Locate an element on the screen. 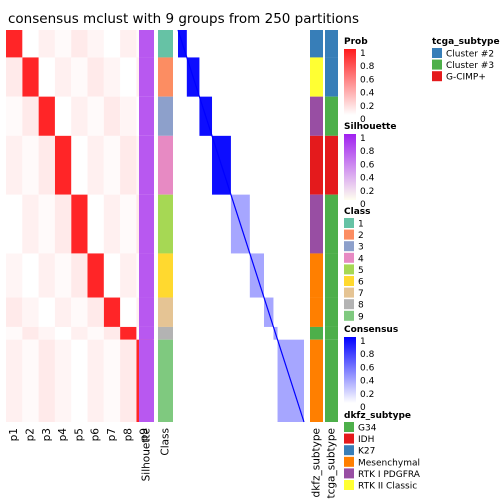  consensus-tick-0.2: 0.2 is located at coordinates (367, 395).